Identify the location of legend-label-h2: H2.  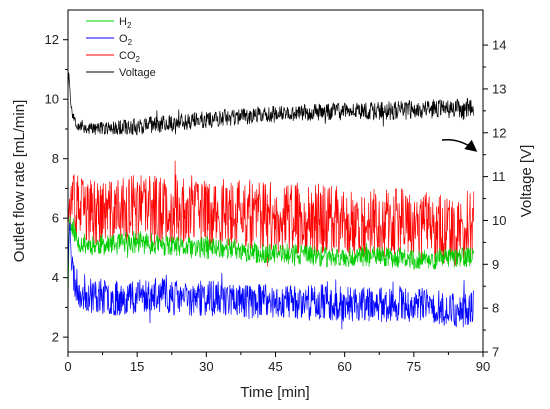
(125, 23).